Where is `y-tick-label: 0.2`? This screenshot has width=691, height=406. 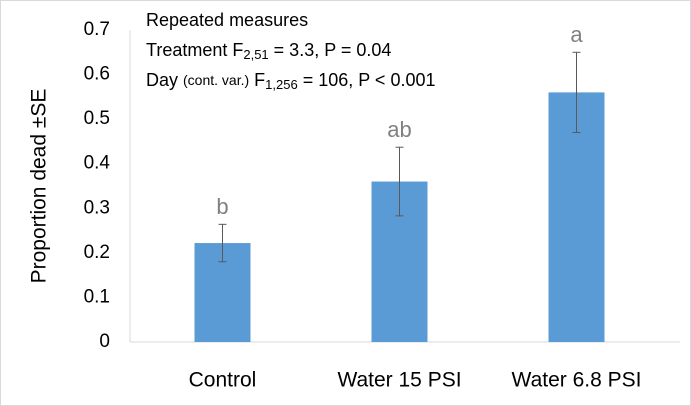
y-tick-label: 0.2 is located at coordinates (97, 252).